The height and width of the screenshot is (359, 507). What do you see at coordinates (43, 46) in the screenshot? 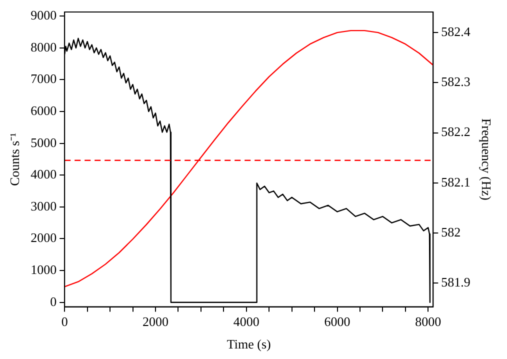
I see `y-tick-label: 8000` at bounding box center [43, 46].